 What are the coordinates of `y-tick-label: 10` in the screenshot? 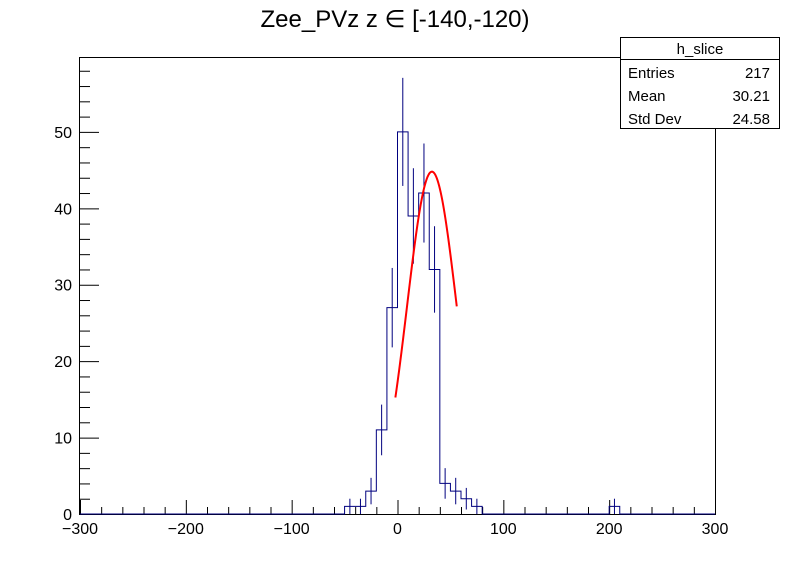 It's located at (63, 439).